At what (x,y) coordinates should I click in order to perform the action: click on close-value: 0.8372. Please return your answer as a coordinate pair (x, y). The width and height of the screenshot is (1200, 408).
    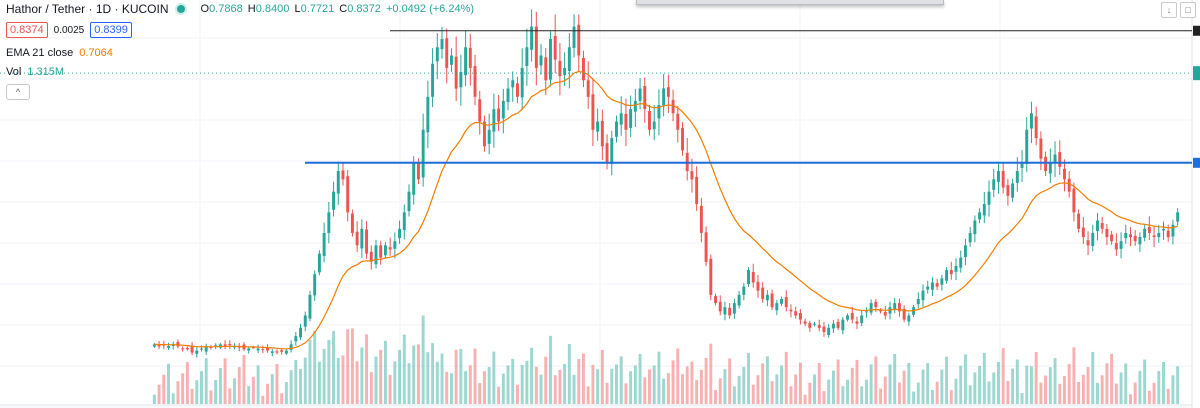
    Looking at the image, I should click on (364, 9).